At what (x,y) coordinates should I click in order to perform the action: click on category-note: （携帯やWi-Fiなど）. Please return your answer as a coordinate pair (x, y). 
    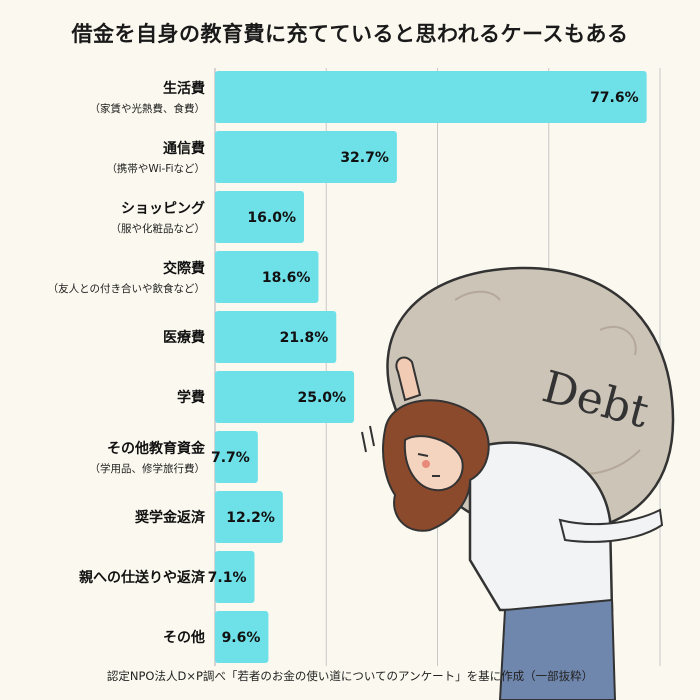
    Looking at the image, I should click on (155, 168).